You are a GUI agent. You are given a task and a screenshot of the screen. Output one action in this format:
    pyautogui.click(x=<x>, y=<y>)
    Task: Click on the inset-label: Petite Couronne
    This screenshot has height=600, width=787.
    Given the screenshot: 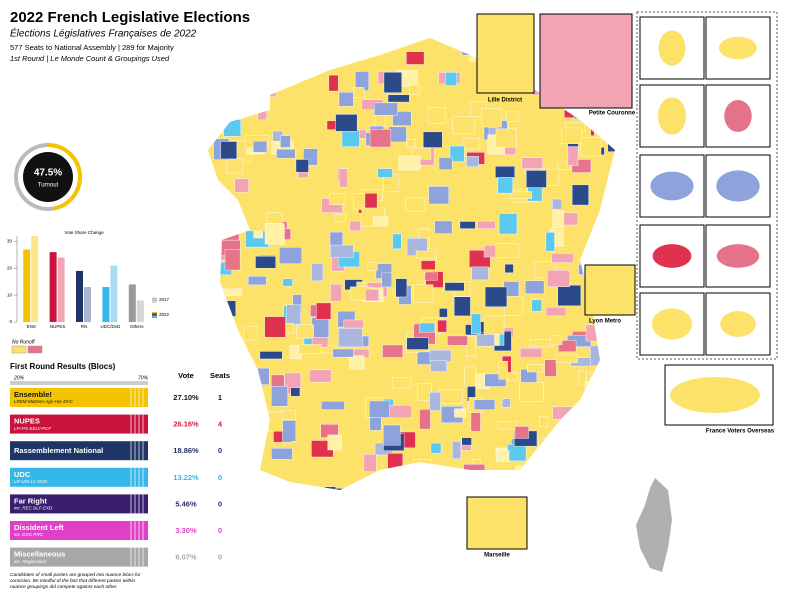 What is the action you would take?
    pyautogui.click(x=612, y=114)
    